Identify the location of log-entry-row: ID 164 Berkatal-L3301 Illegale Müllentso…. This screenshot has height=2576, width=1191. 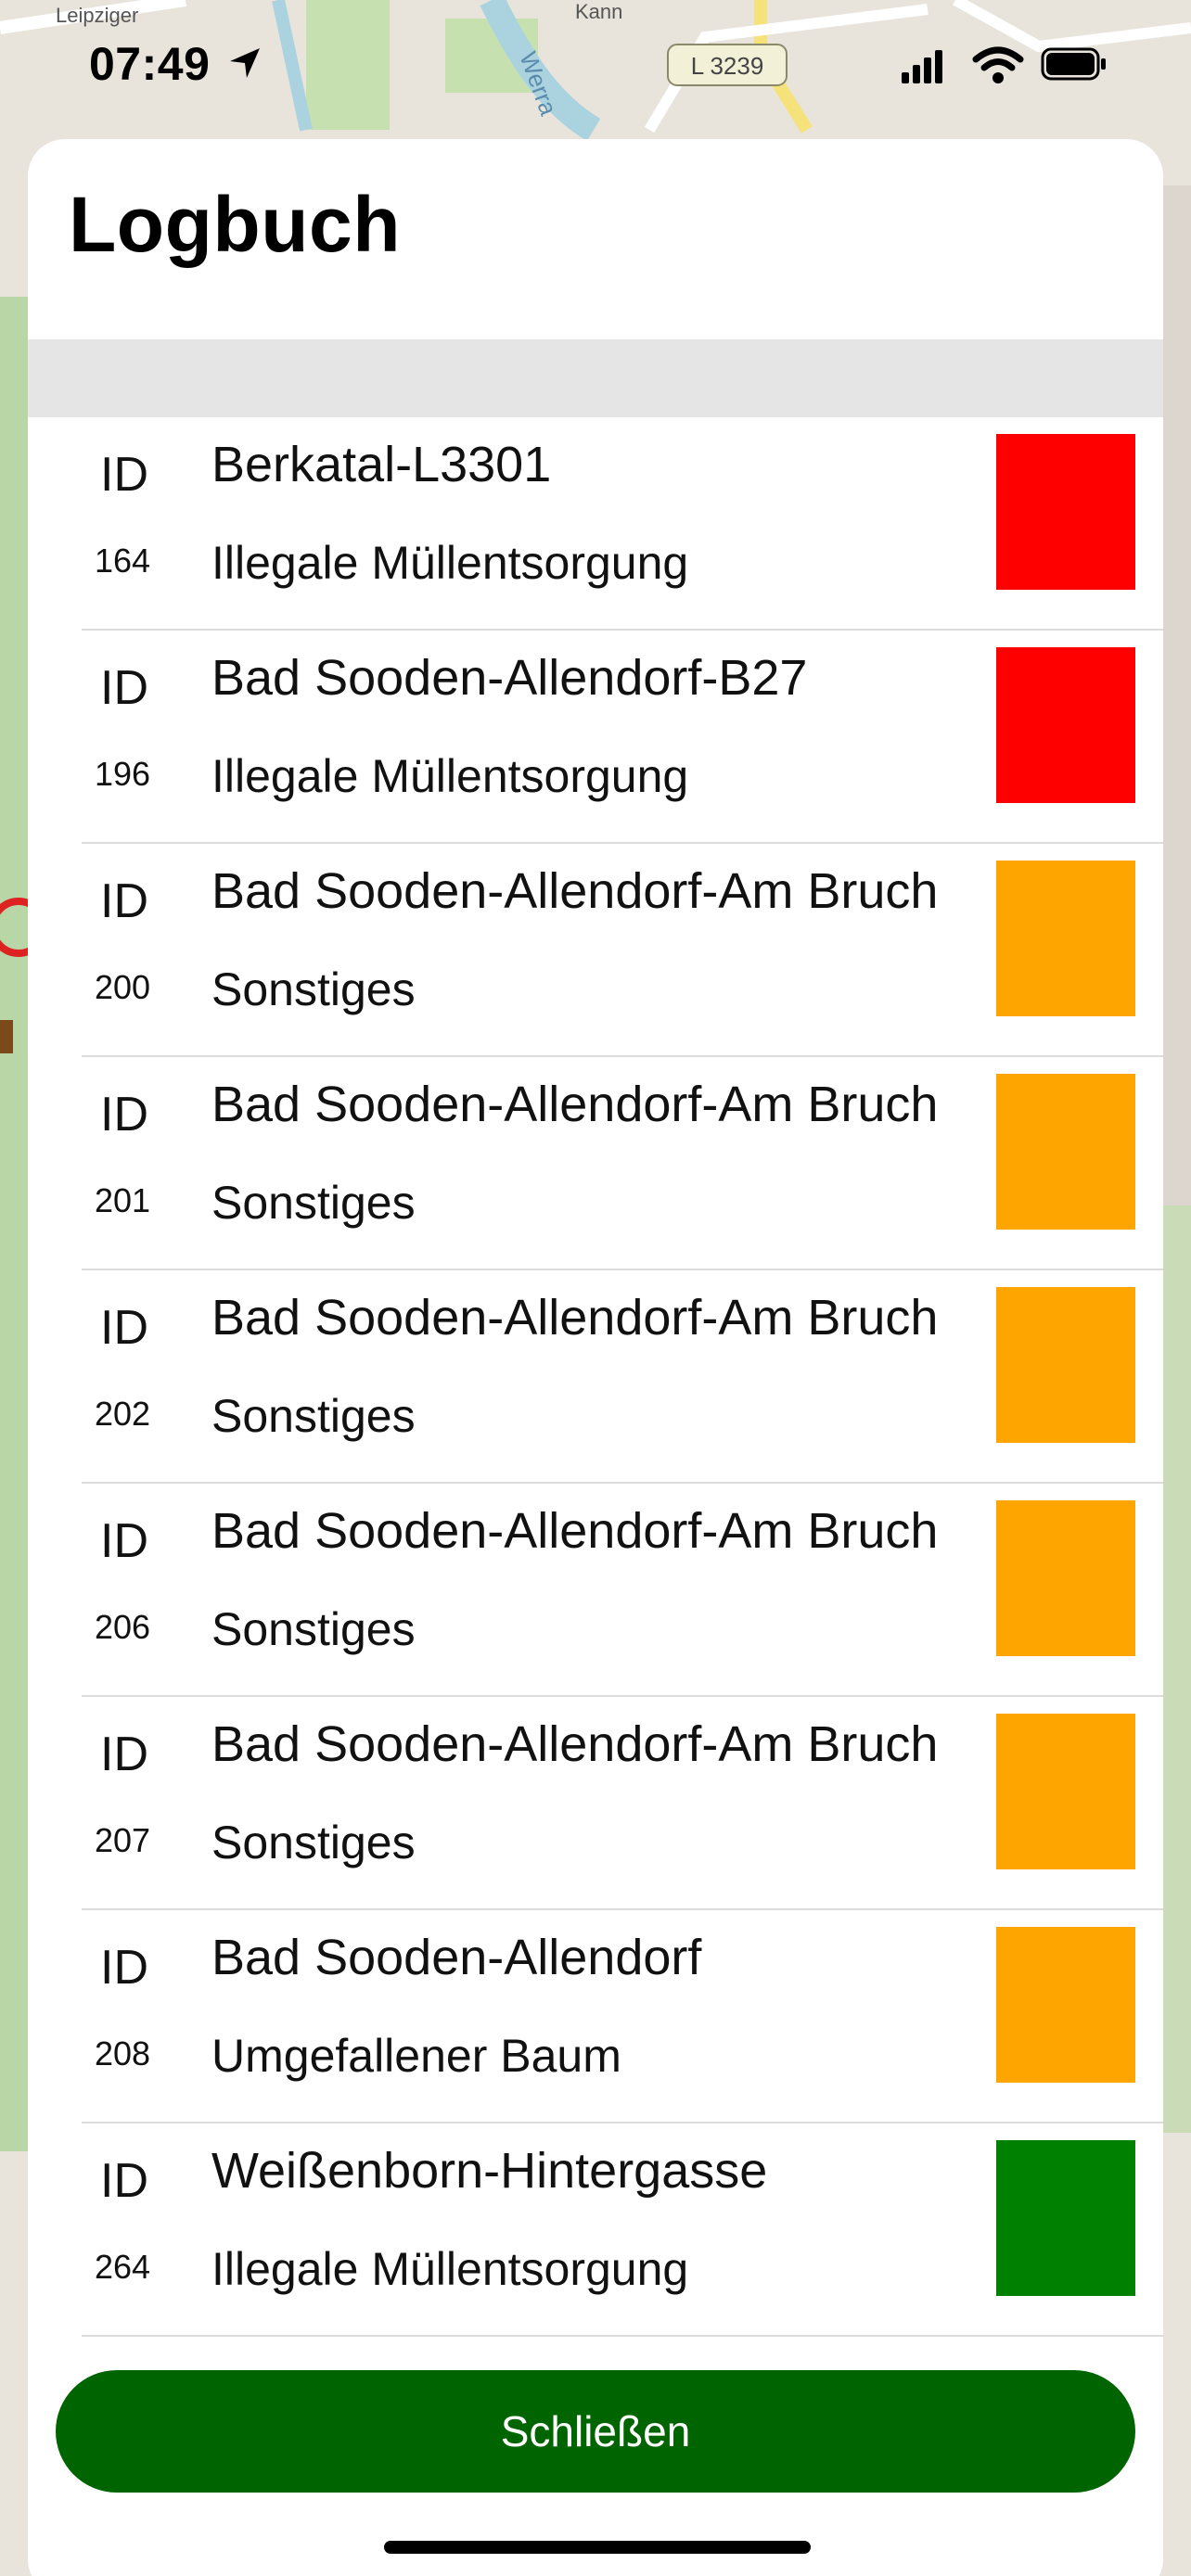
(595, 524).